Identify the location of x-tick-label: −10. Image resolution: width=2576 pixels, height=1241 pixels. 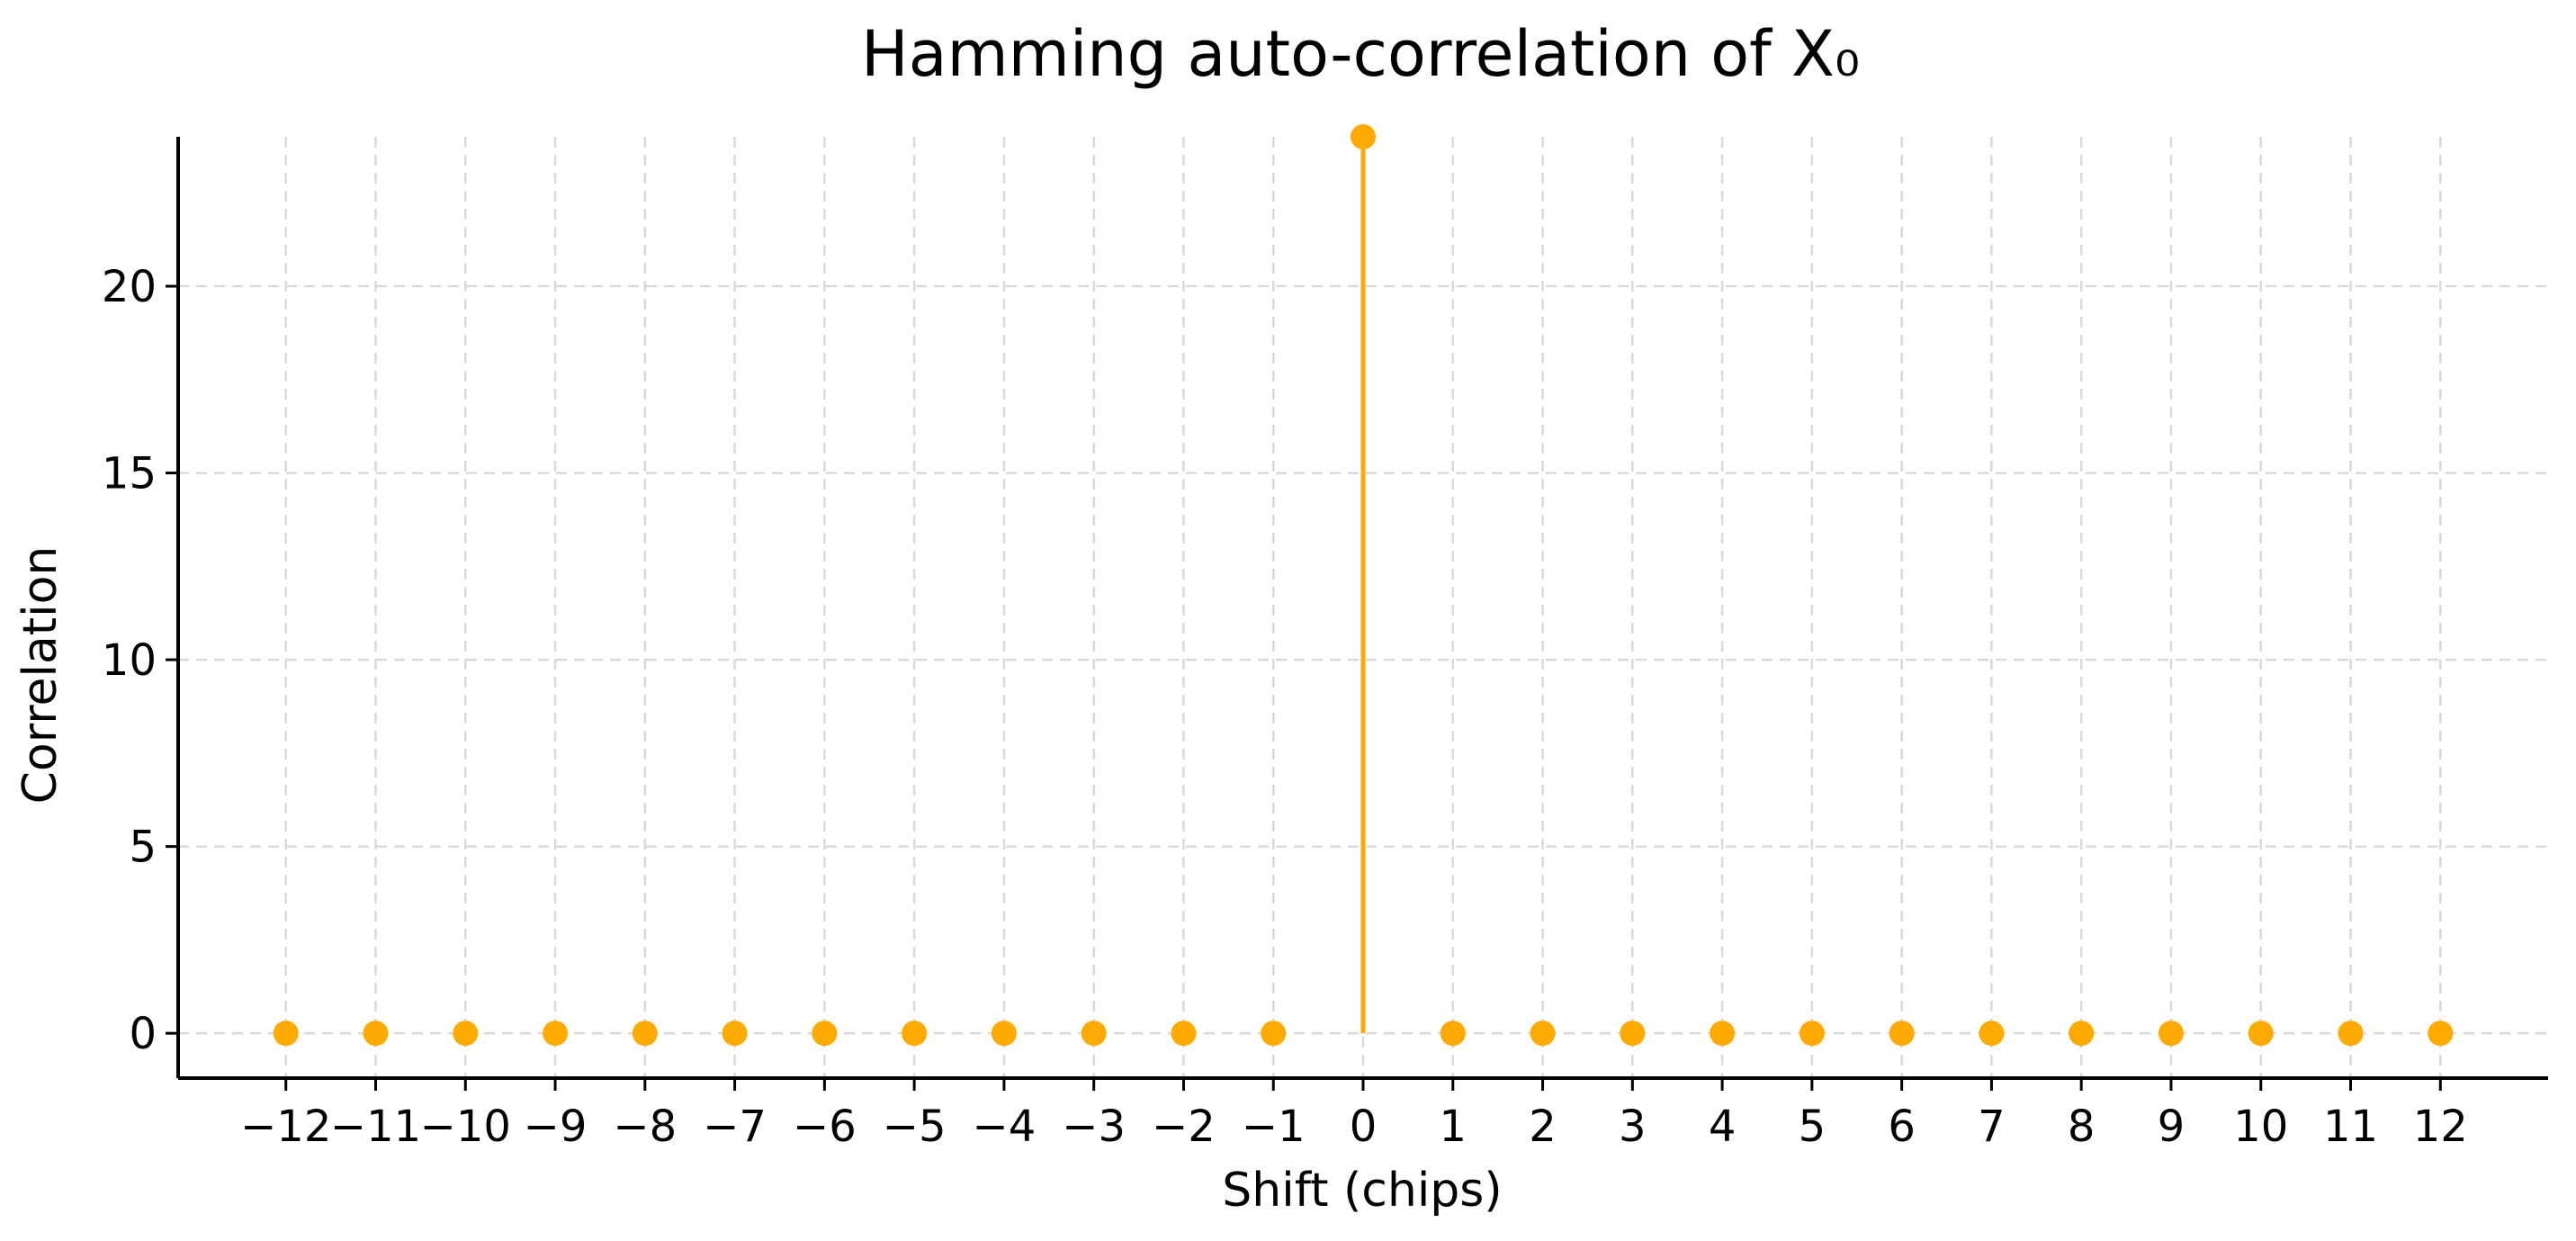
(466, 1127).